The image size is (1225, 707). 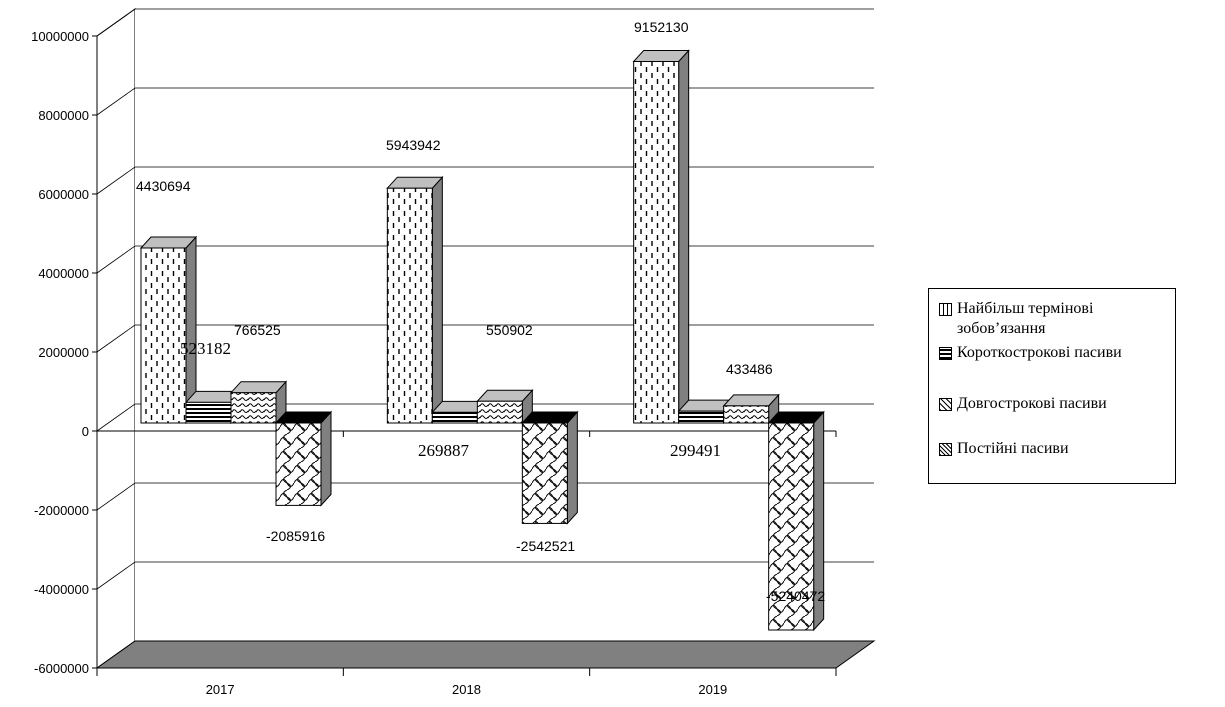 I want to click on legend-item-2: Короткострокові пасиви, so click(x=1030, y=353).